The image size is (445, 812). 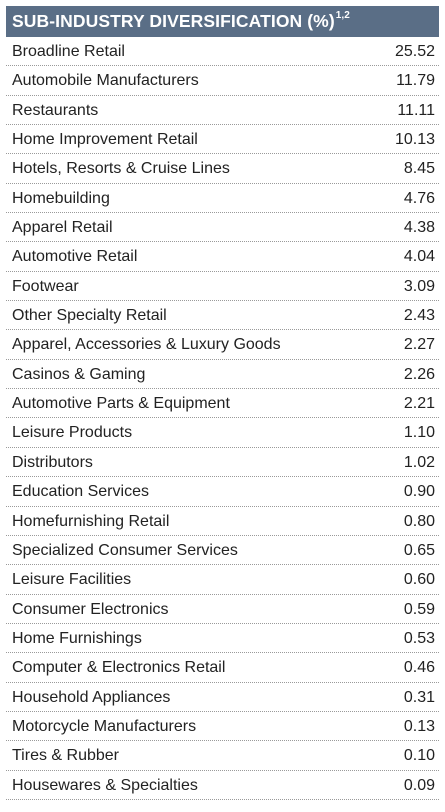 I want to click on row-label: Casinos & Gaming, so click(x=79, y=374).